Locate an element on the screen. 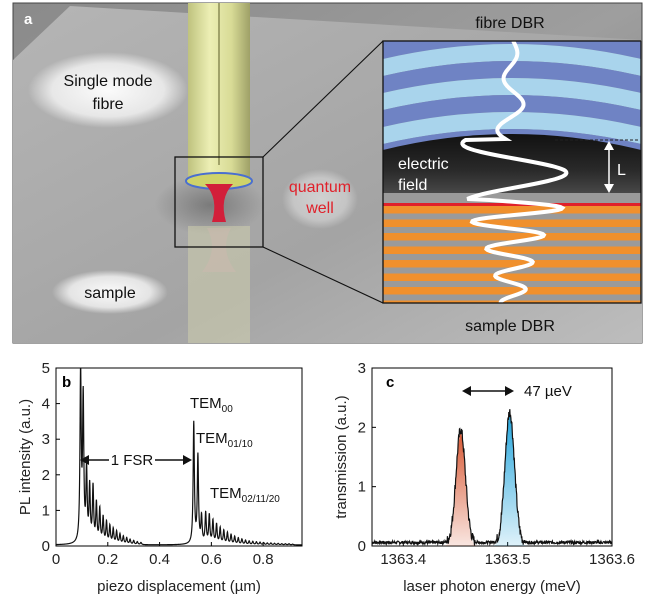 The height and width of the screenshot is (604, 655). panel-b-letter: b is located at coordinates (66, 382).